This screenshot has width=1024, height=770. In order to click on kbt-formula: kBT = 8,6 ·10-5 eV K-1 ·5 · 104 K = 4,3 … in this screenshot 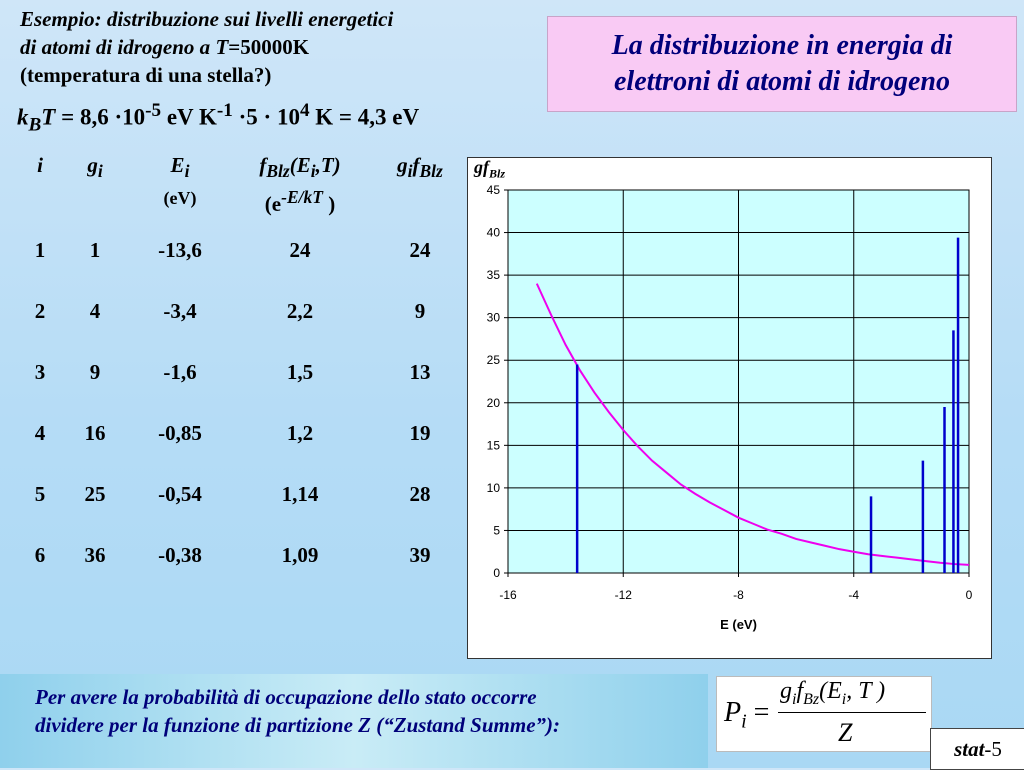, I will do `click(218, 118)`.